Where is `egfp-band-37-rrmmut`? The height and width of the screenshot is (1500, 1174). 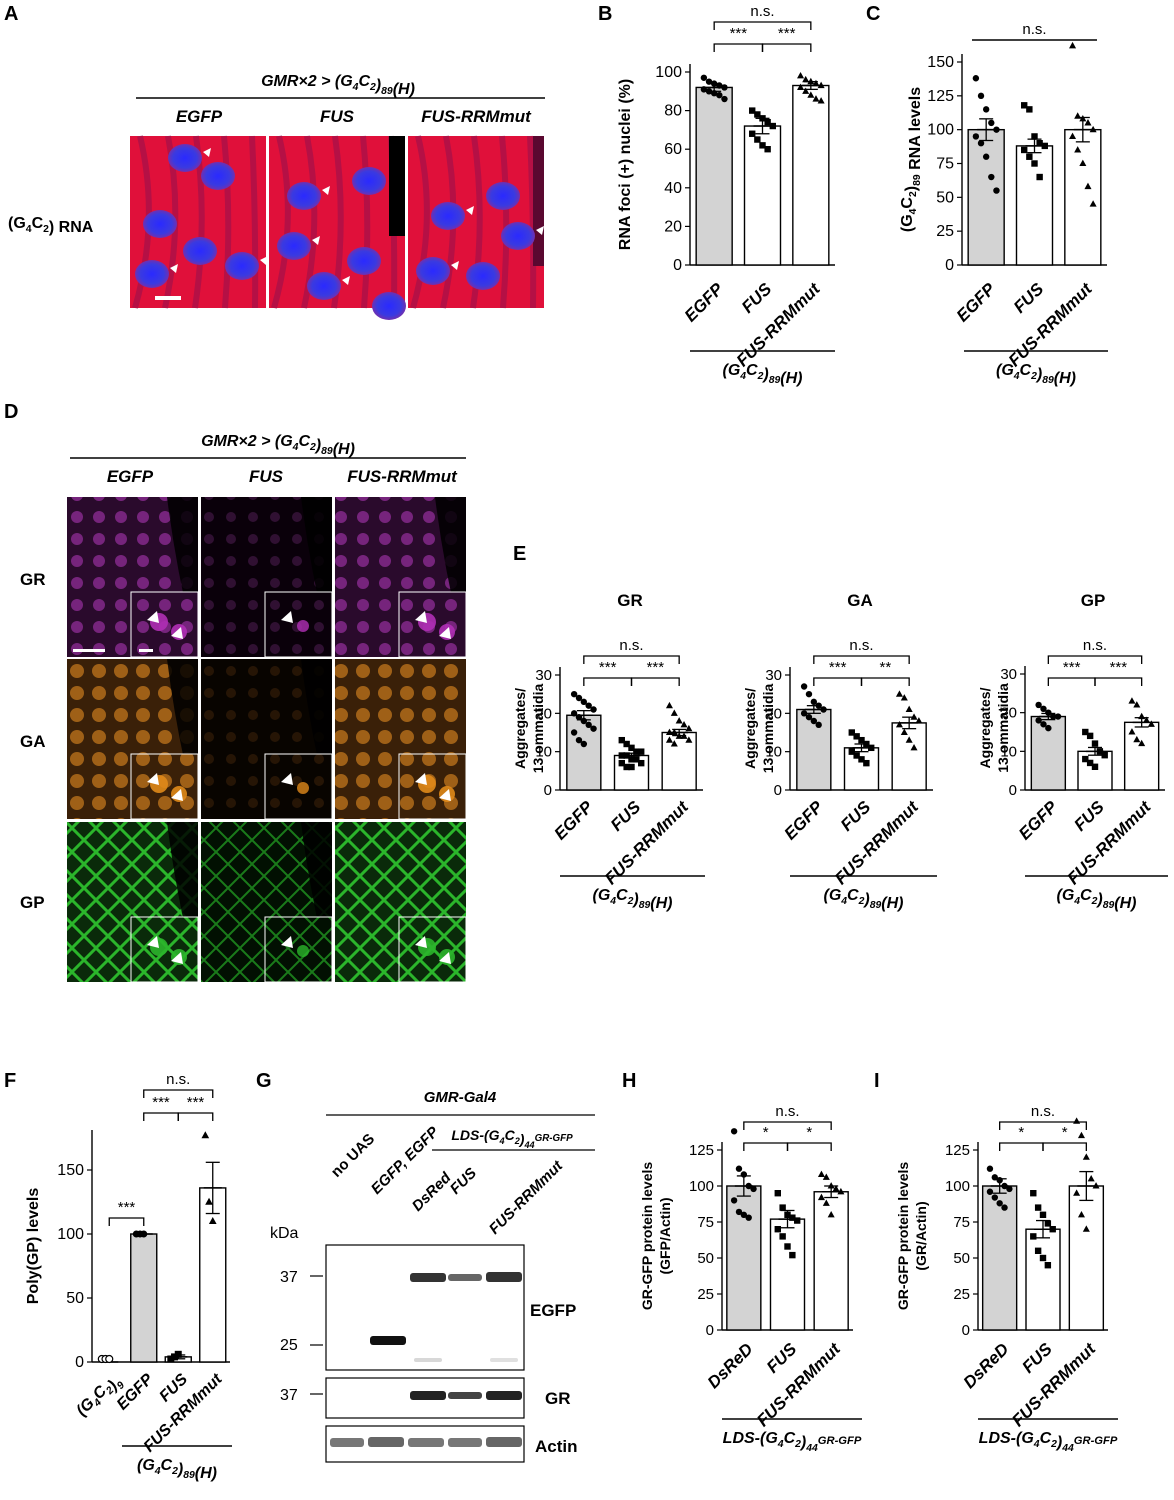
egfp-band-37-rrmmut is located at coordinates (504, 1277).